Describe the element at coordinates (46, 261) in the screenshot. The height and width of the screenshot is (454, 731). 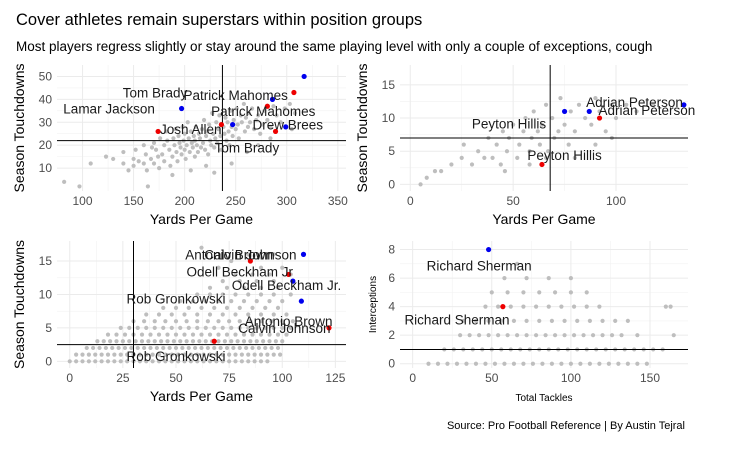
I see `y-tick-label: 15` at that location.